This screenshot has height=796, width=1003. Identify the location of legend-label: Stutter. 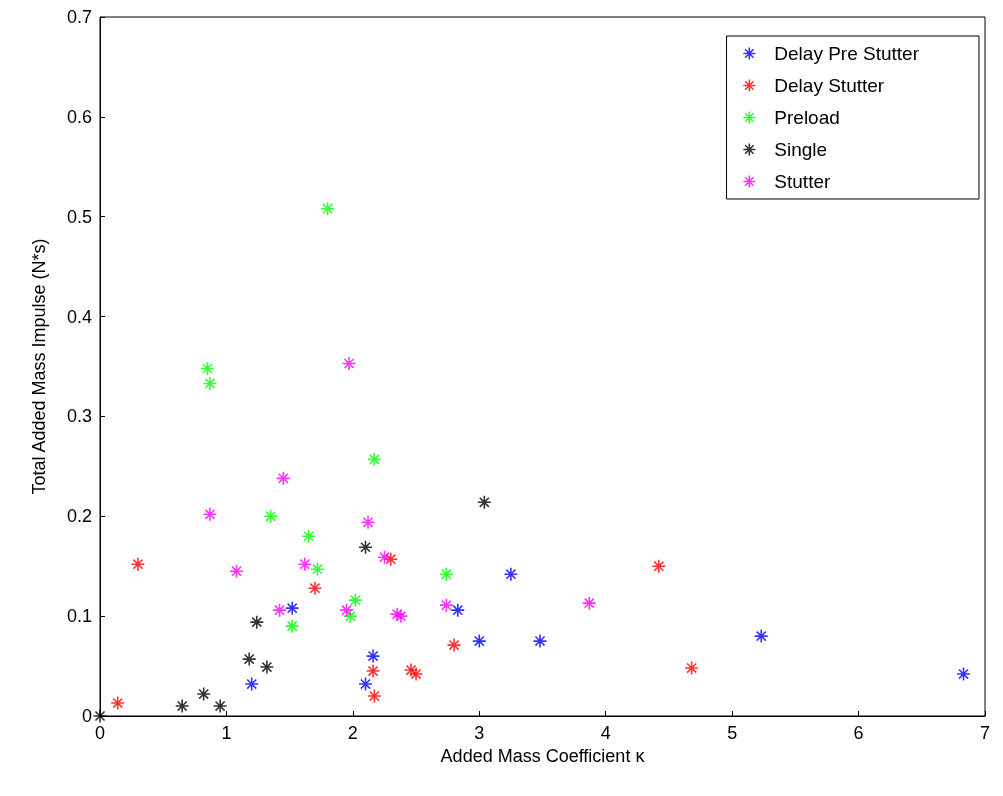
(802, 181).